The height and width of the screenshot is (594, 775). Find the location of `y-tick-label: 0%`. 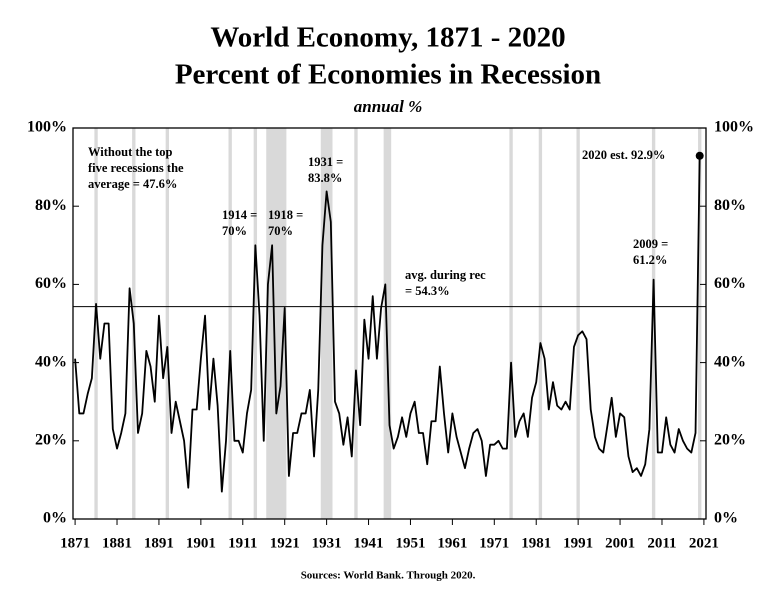

y-tick-label: 0% is located at coordinates (55, 518).